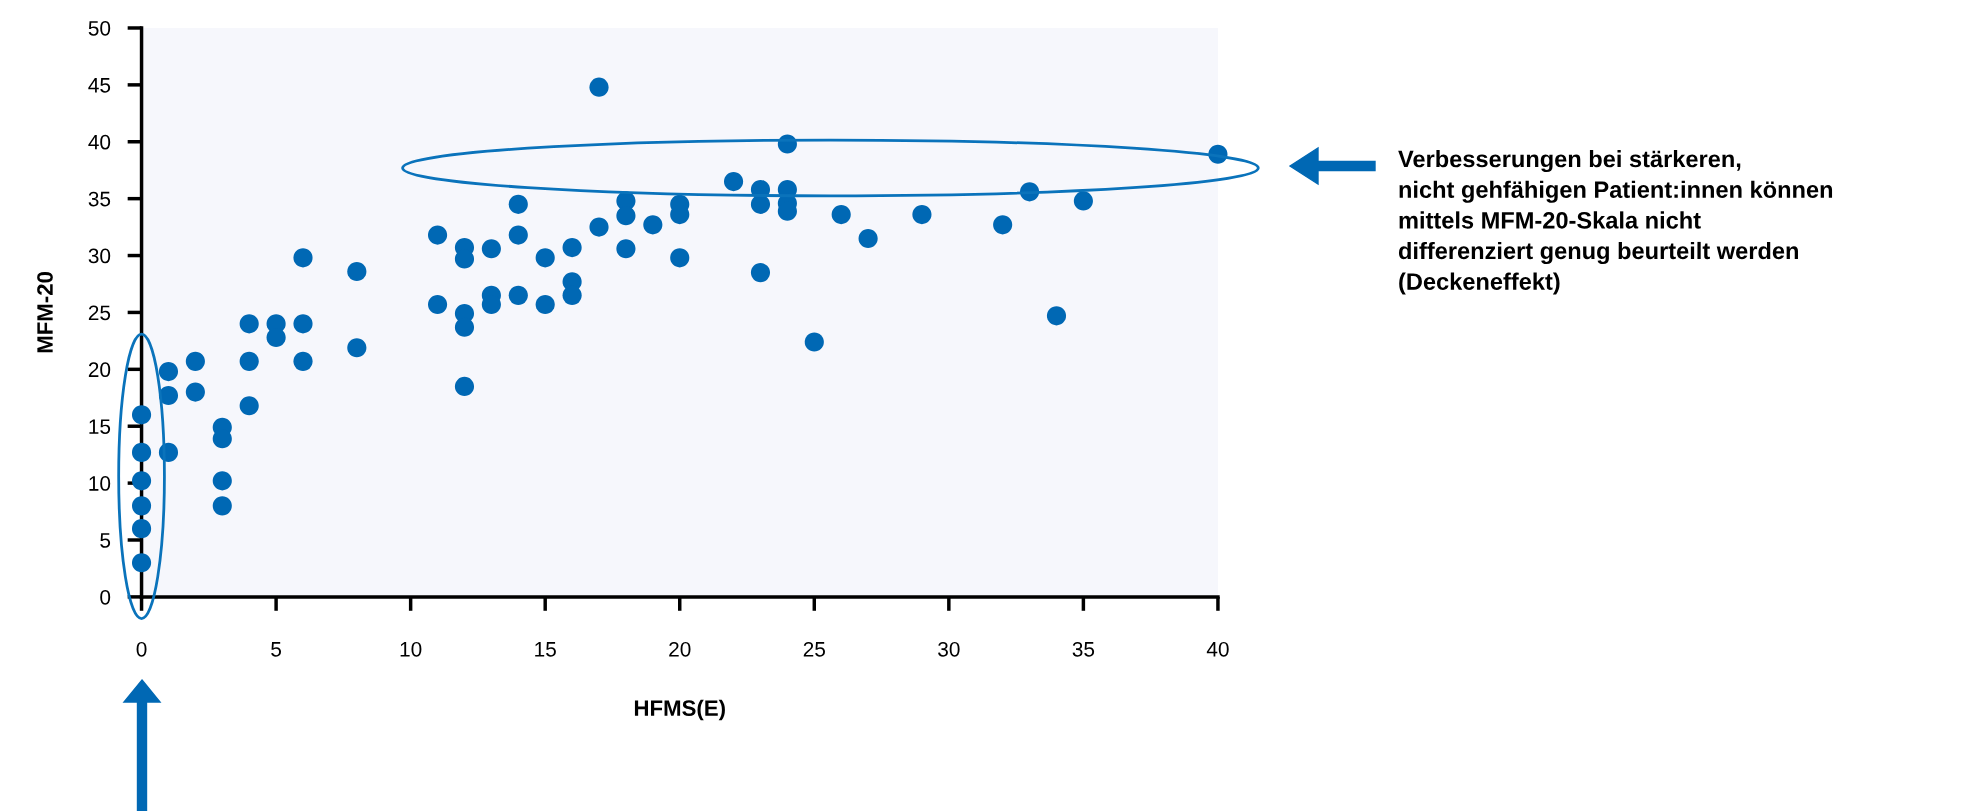 The width and height of the screenshot is (1966, 811). Describe the element at coordinates (99, 256) in the screenshot. I see `y-tick-label: 30` at that location.